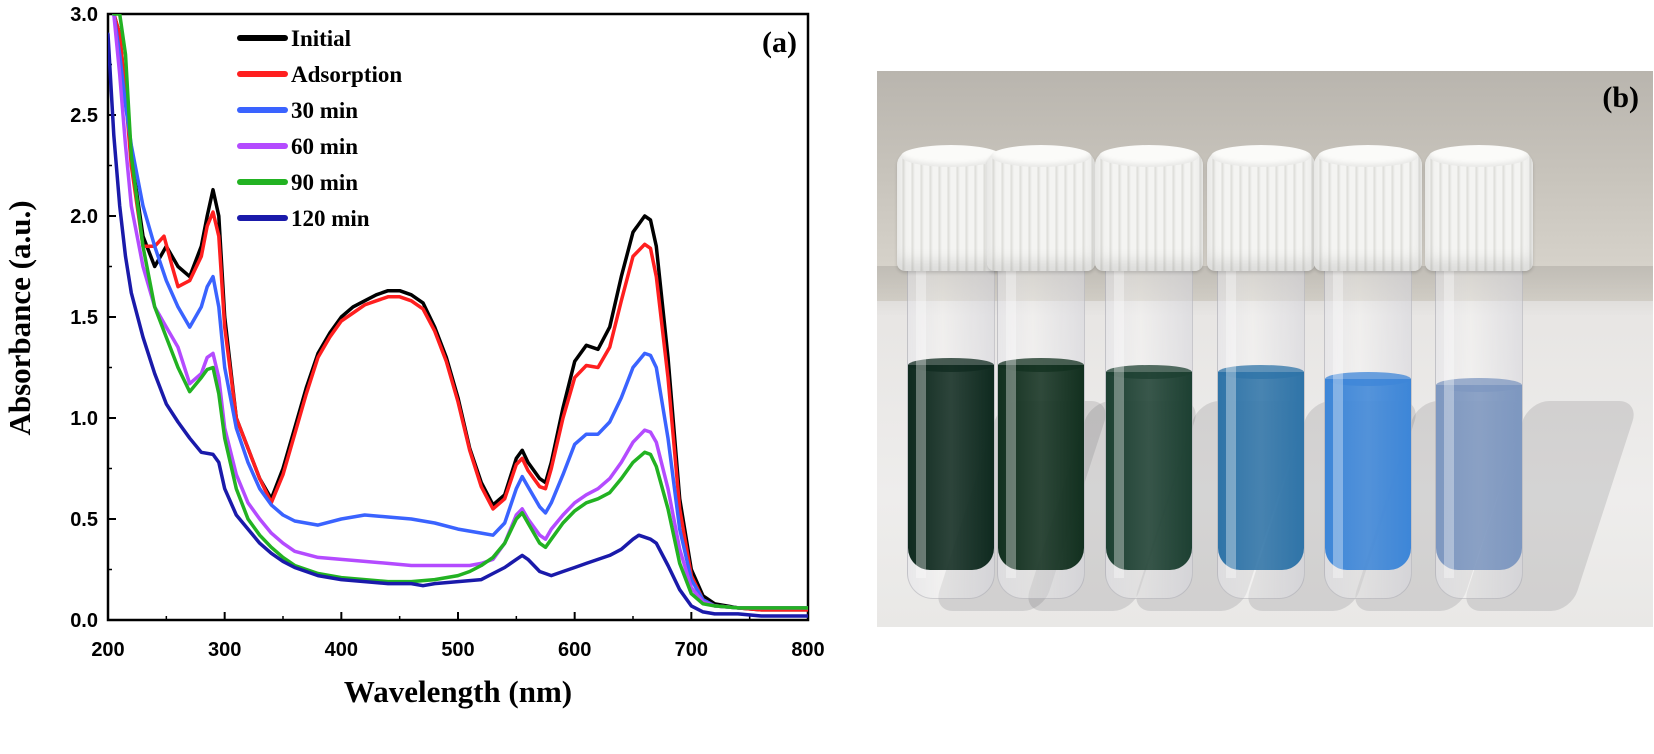 The width and height of the screenshot is (1654, 754). I want to click on y-tick-label: 1.0, so click(84, 419).